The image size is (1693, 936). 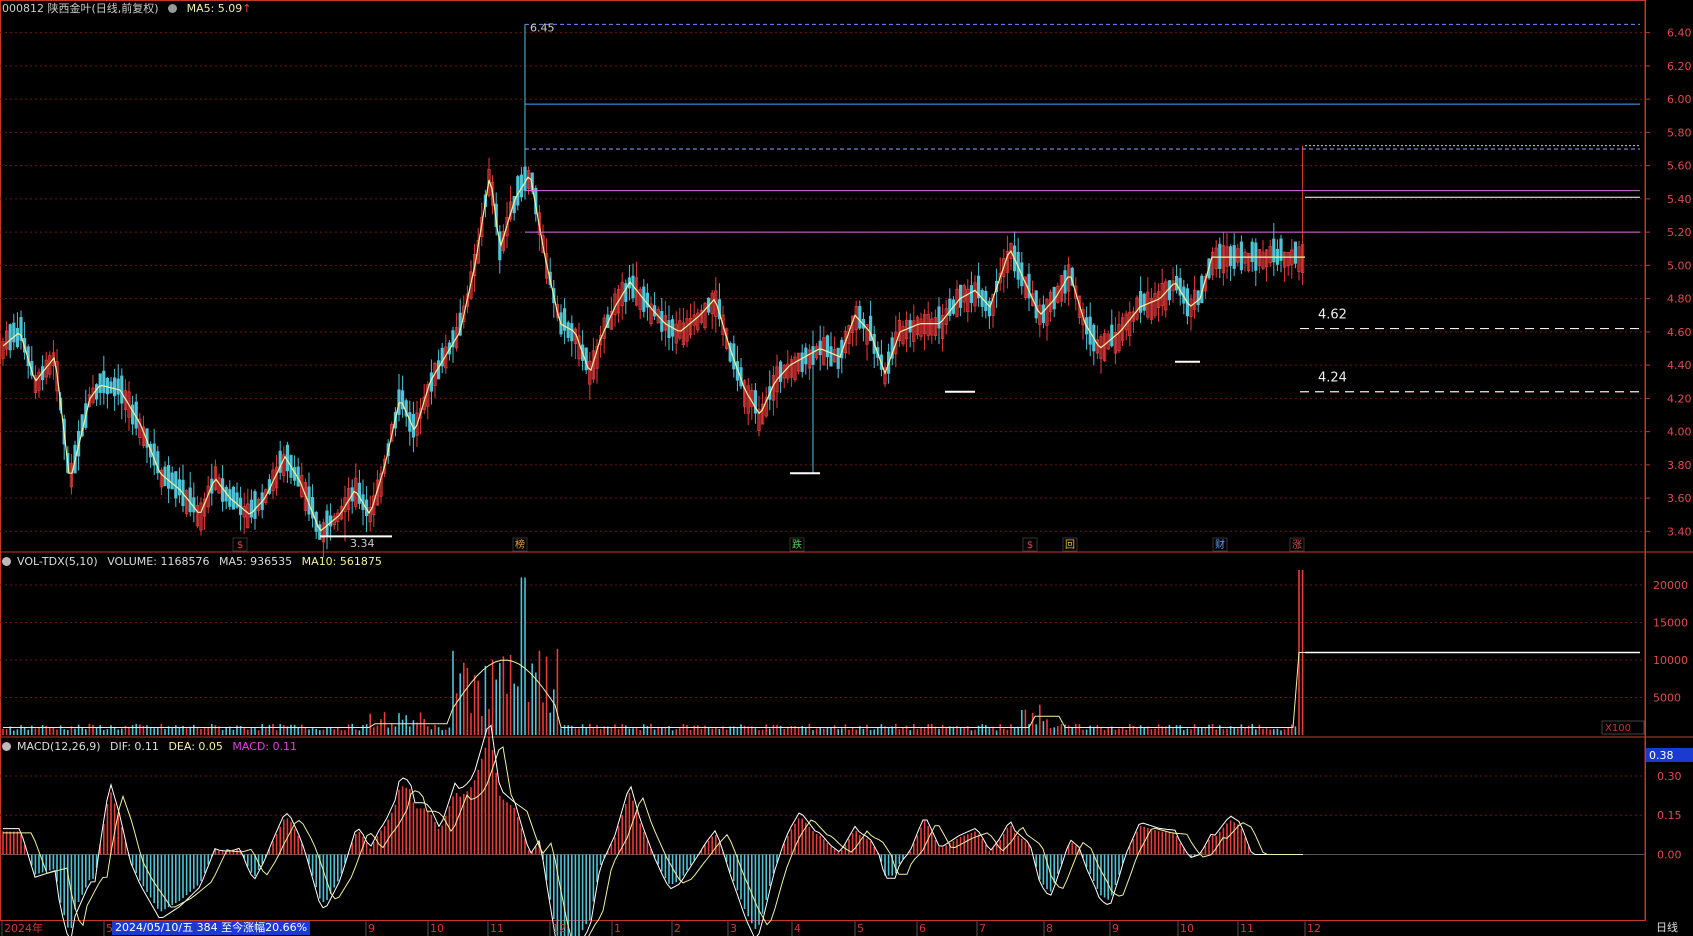 What do you see at coordinates (1679, 465) in the screenshot?
I see `price-tick-label: 3.80` at bounding box center [1679, 465].